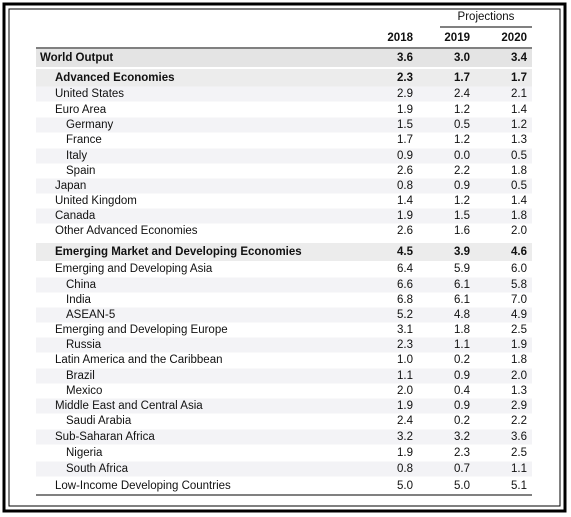  What do you see at coordinates (405, 94) in the screenshot?
I see `cell-value: 2.9` at bounding box center [405, 94].